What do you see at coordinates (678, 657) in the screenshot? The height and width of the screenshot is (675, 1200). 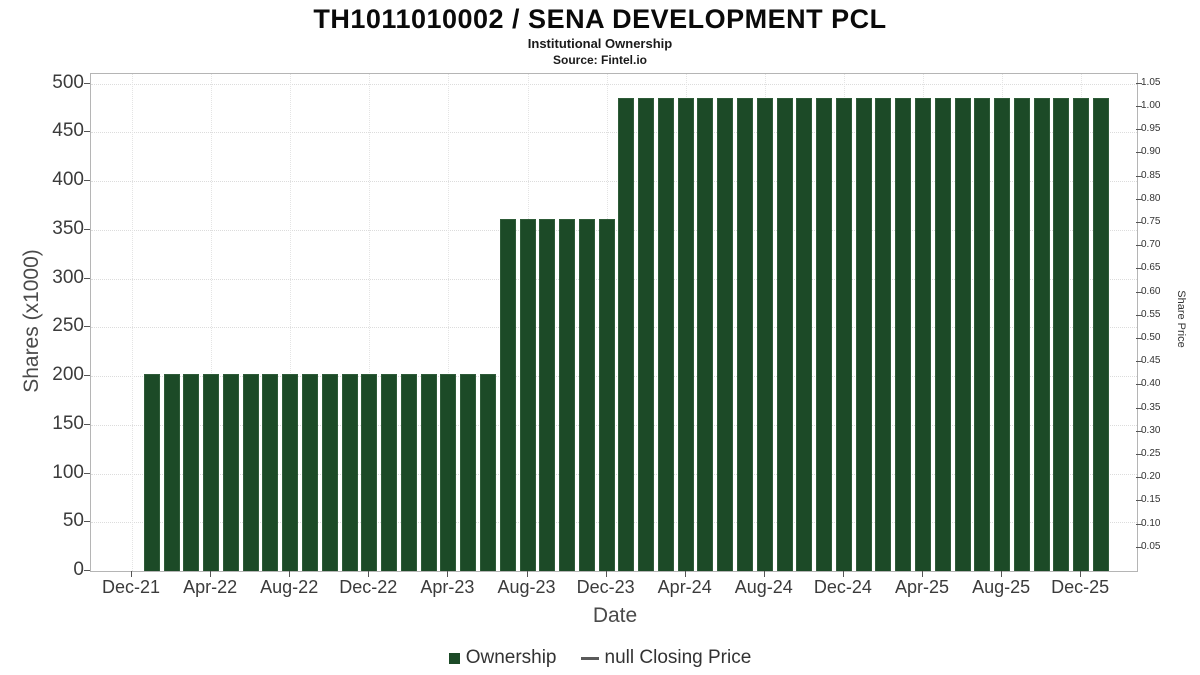 I see `legend-label-closing-price: null Closing Price` at bounding box center [678, 657].